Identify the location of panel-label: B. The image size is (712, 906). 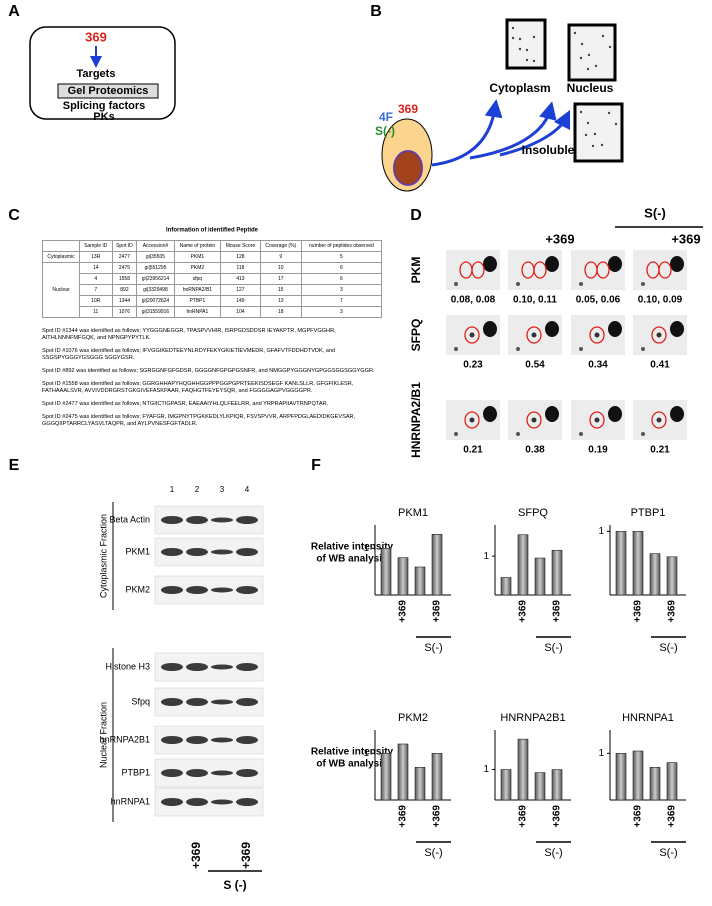
(376, 11).